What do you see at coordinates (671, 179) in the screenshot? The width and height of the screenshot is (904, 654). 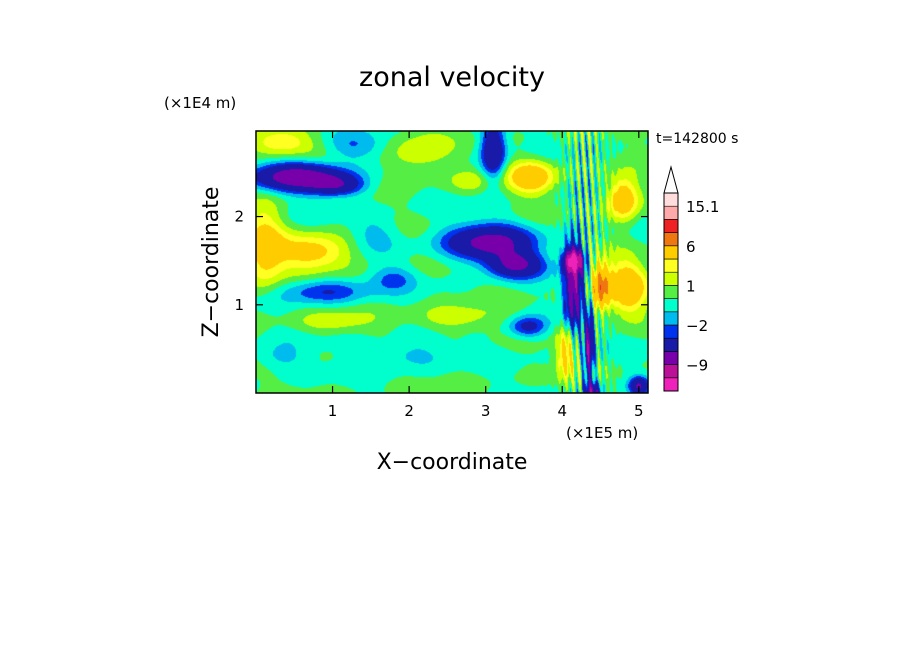 I see `colorbar-arrow` at bounding box center [671, 179].